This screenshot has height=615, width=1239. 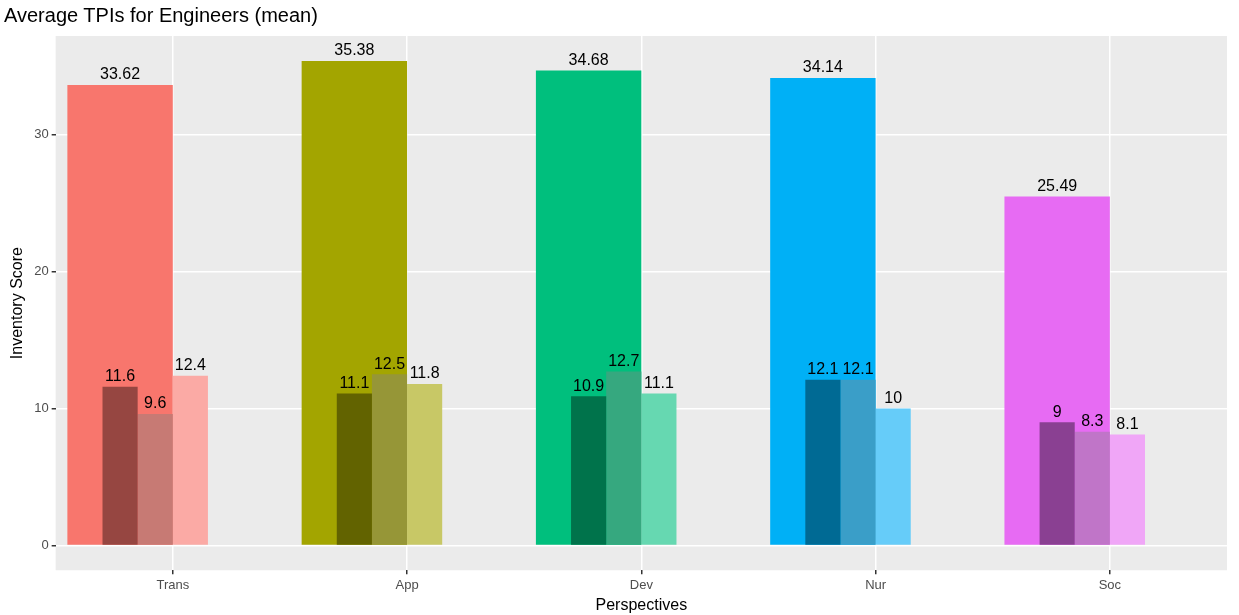 I want to click on x-tick-label: Nur, so click(x=876, y=584).